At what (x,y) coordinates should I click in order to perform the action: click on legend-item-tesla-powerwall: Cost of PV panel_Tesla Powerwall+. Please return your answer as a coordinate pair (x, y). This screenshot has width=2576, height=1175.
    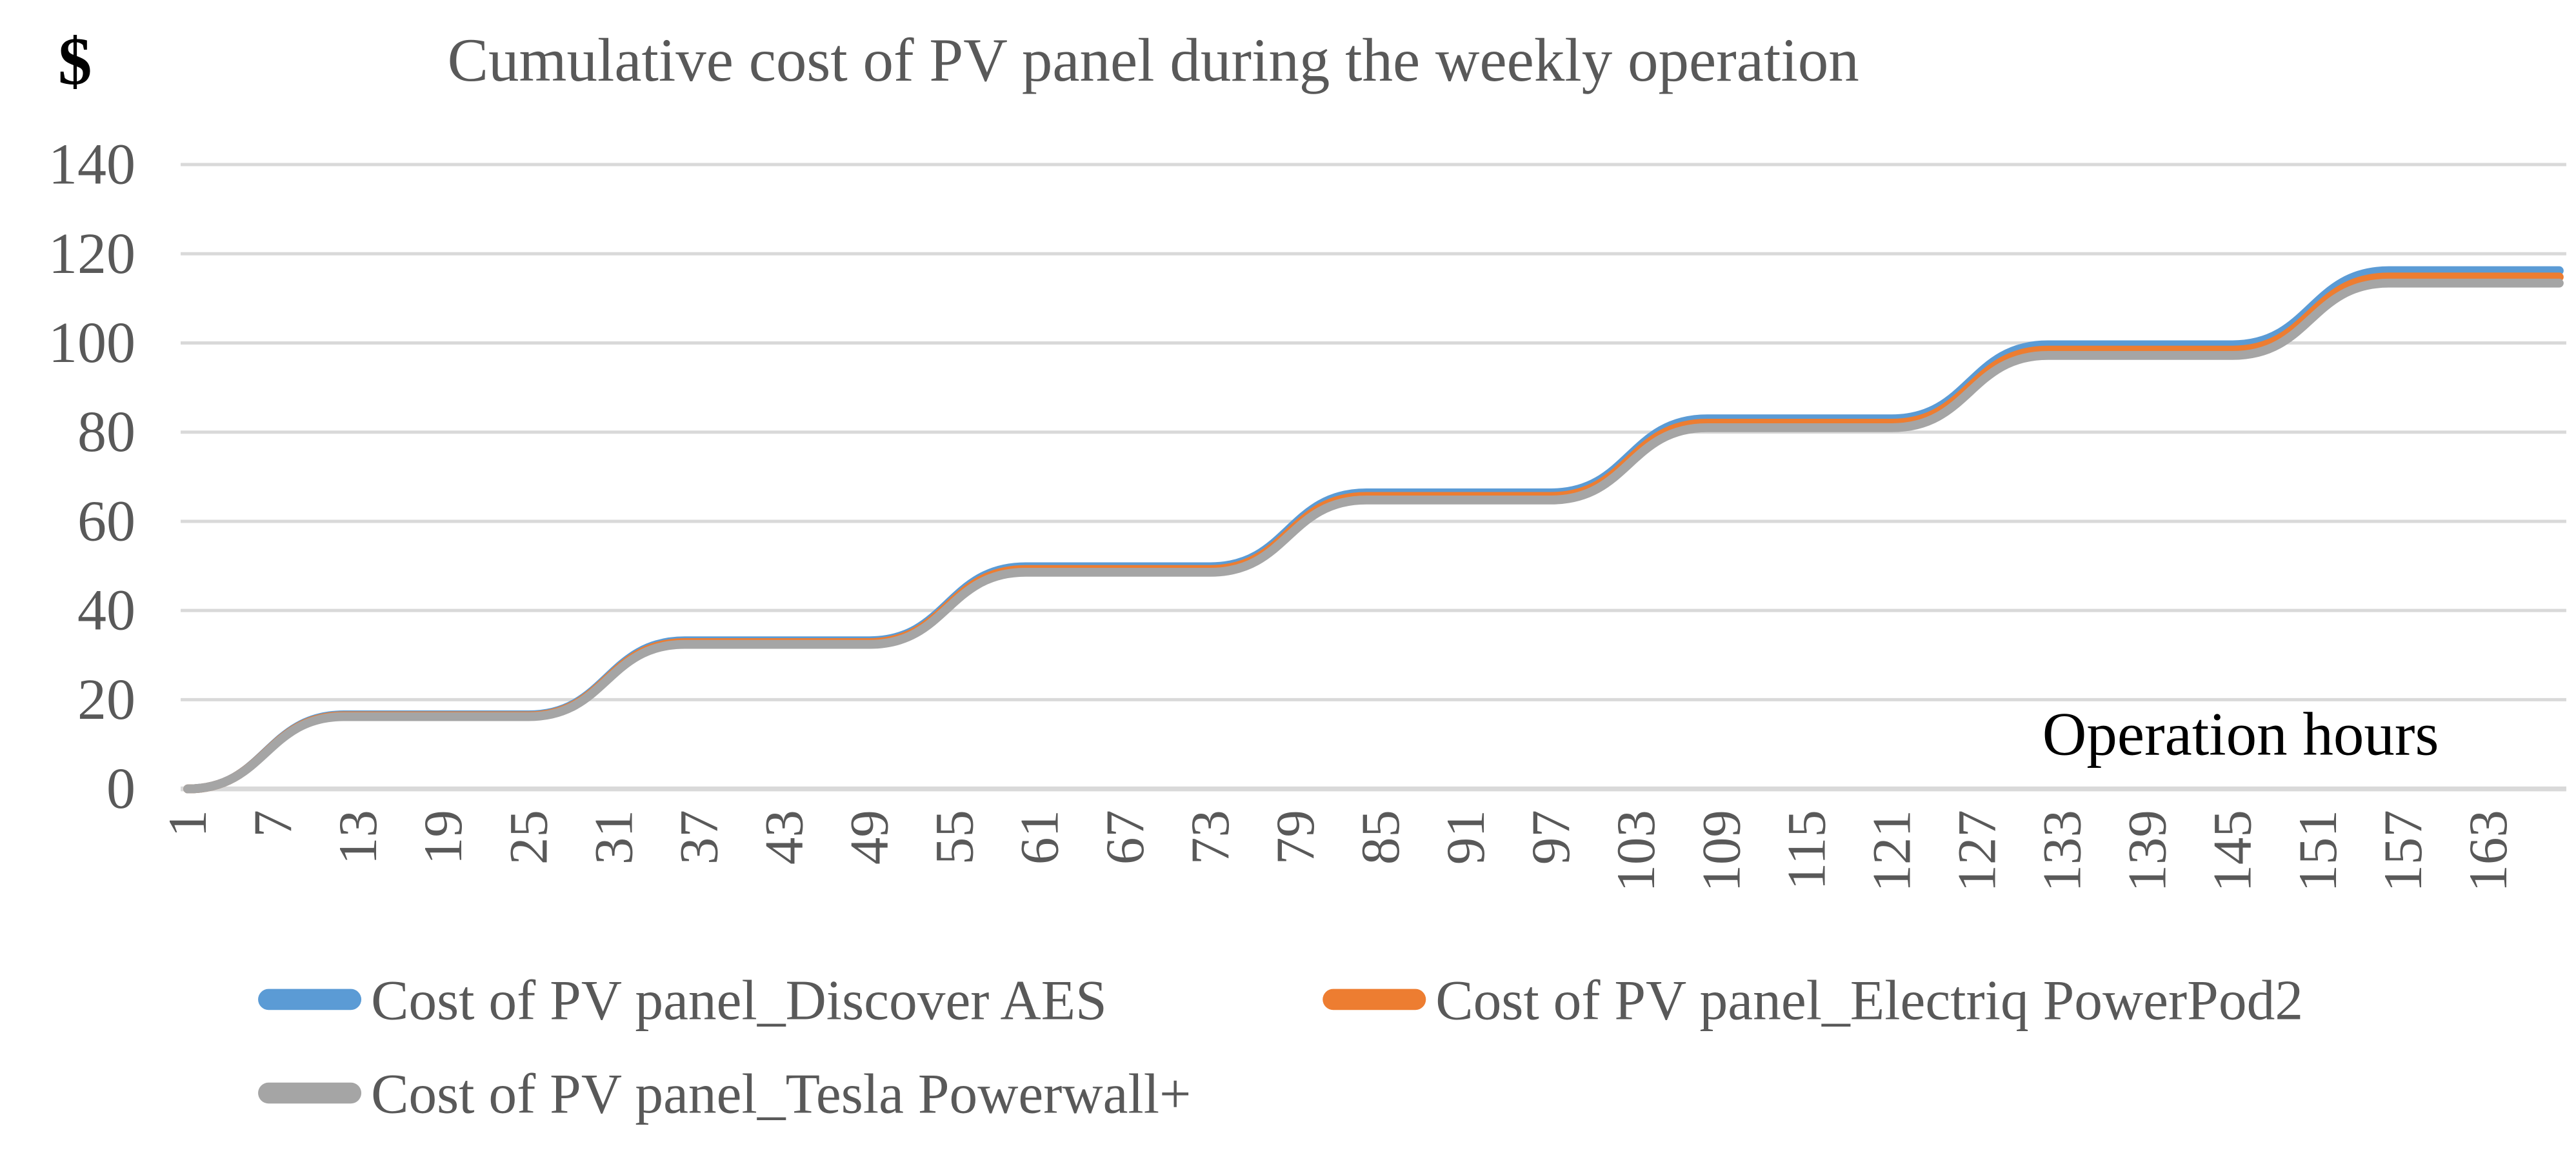
    Looking at the image, I should click on (724, 1094).